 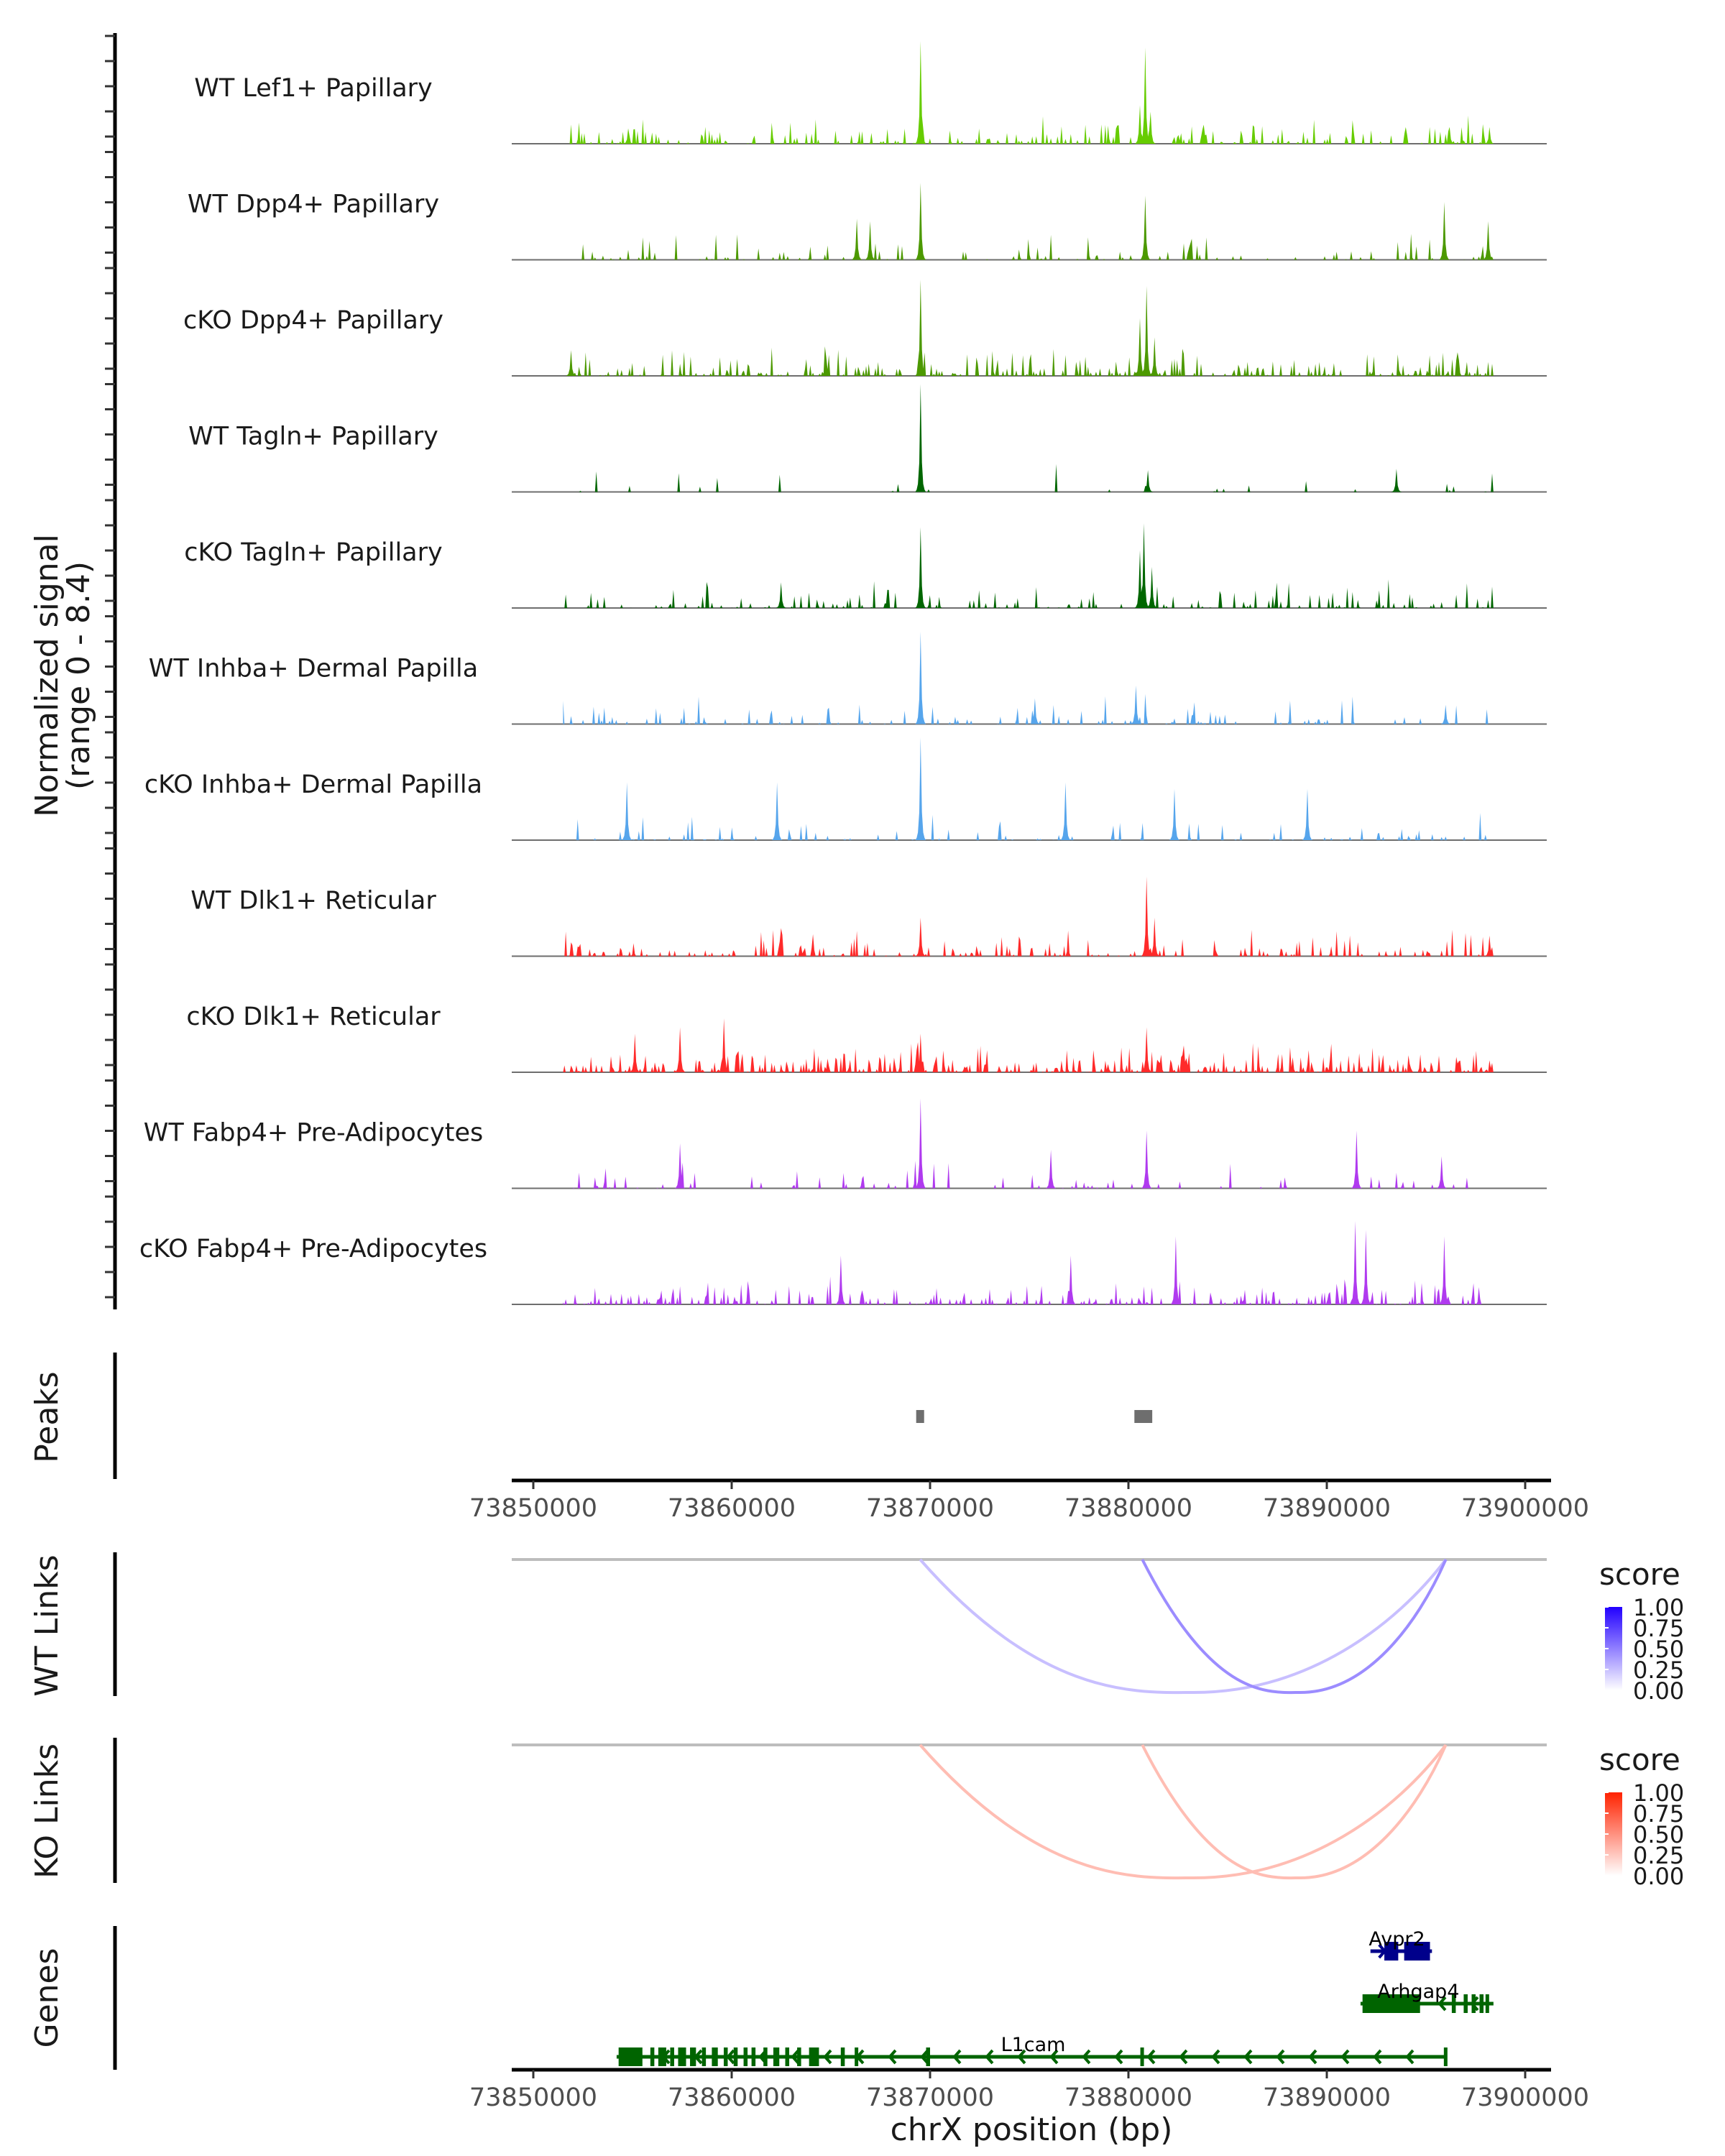 I want to click on peak-region, so click(x=920, y=1416).